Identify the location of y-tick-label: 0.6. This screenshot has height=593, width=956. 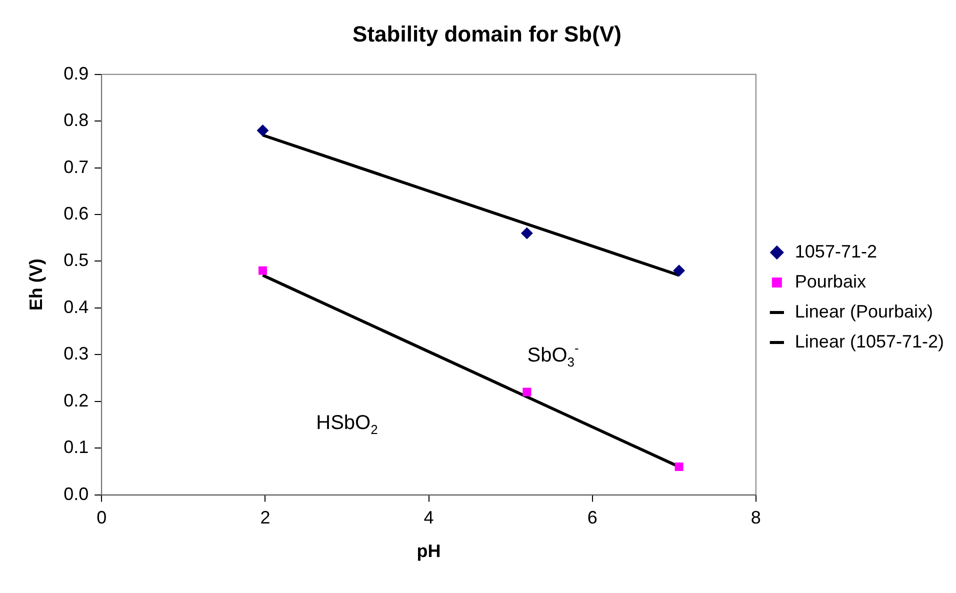
(76, 214).